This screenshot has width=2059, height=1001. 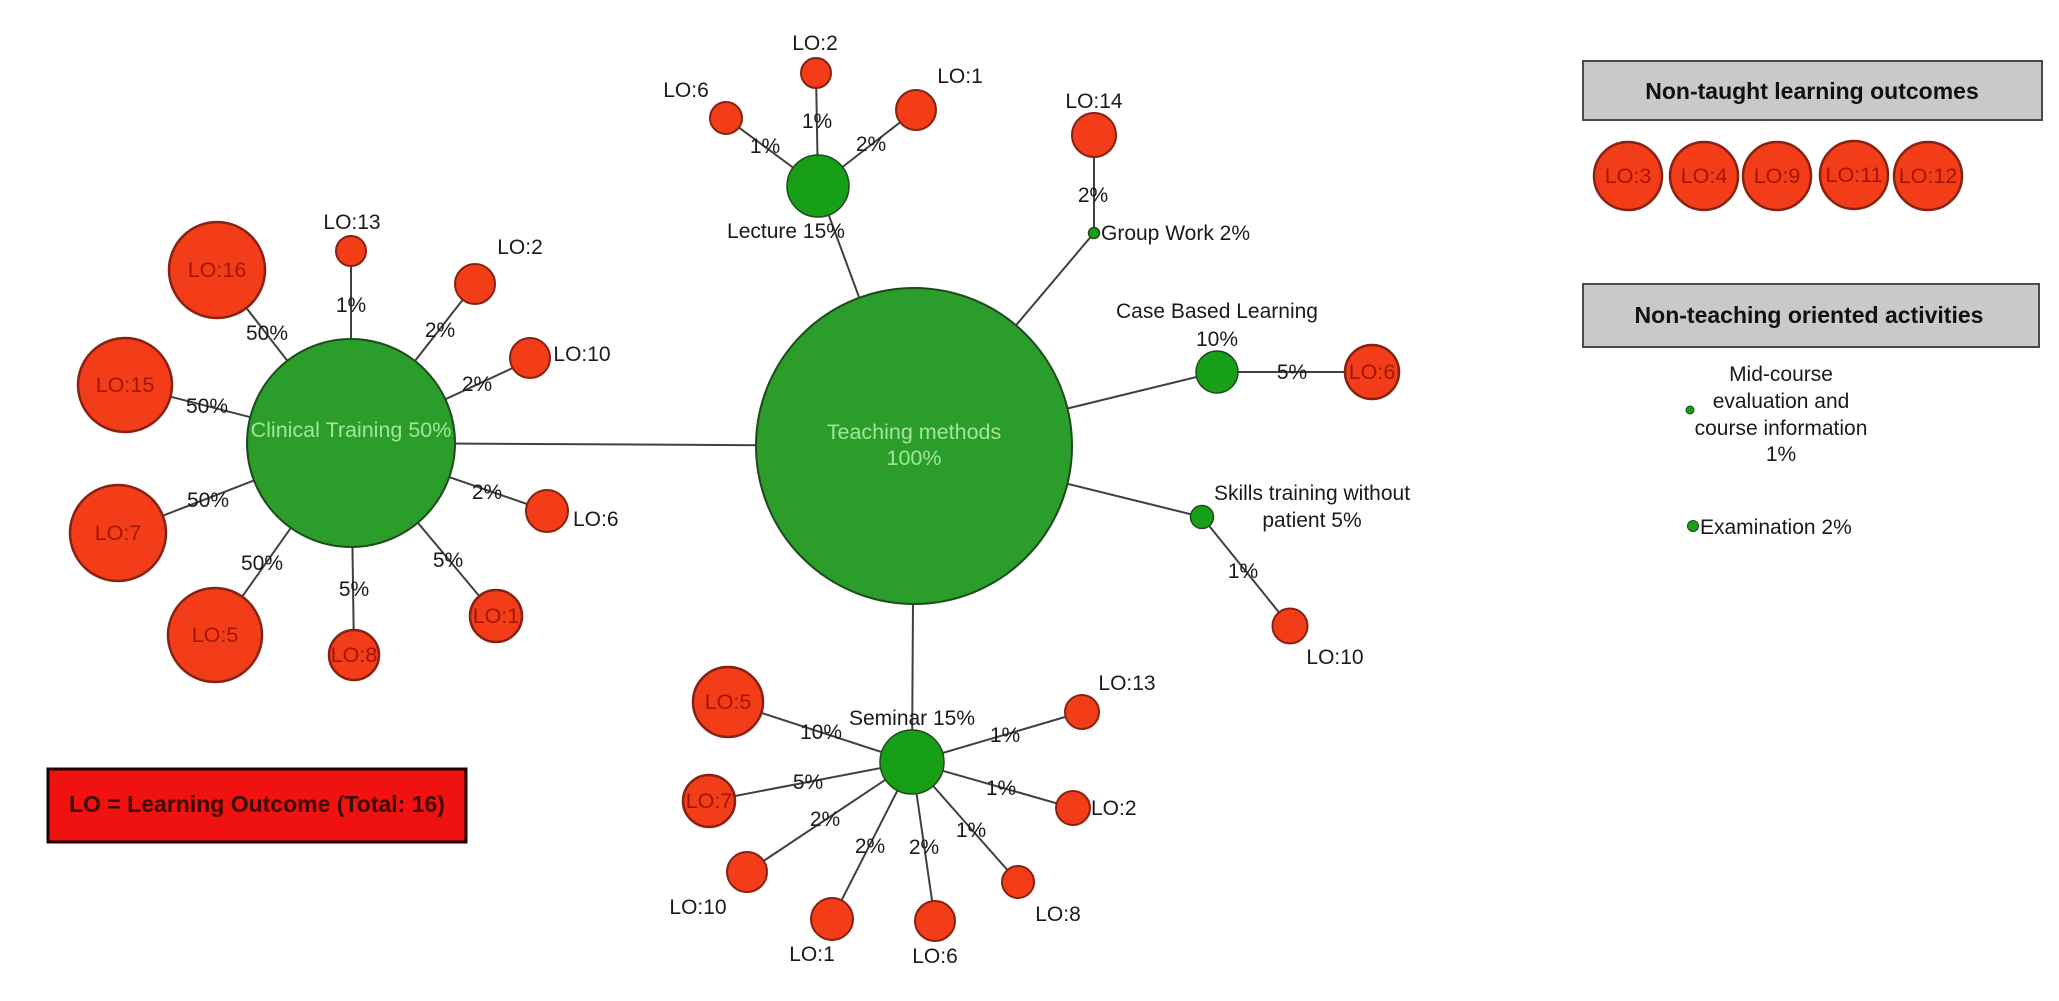 What do you see at coordinates (786, 231) in the screenshot?
I see `svg-text: Lecture 15%` at bounding box center [786, 231].